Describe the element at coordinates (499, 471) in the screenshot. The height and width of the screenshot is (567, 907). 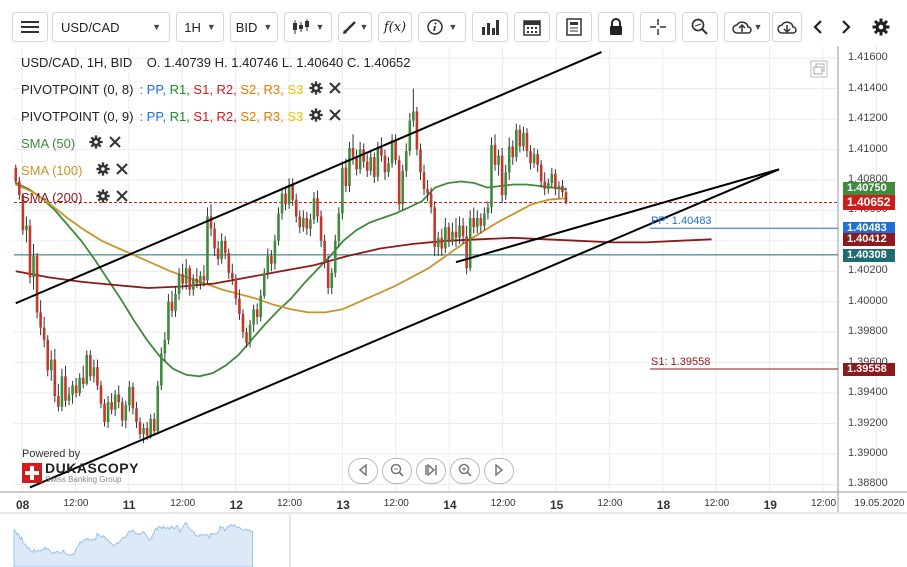
I see `nav-right-button` at that location.